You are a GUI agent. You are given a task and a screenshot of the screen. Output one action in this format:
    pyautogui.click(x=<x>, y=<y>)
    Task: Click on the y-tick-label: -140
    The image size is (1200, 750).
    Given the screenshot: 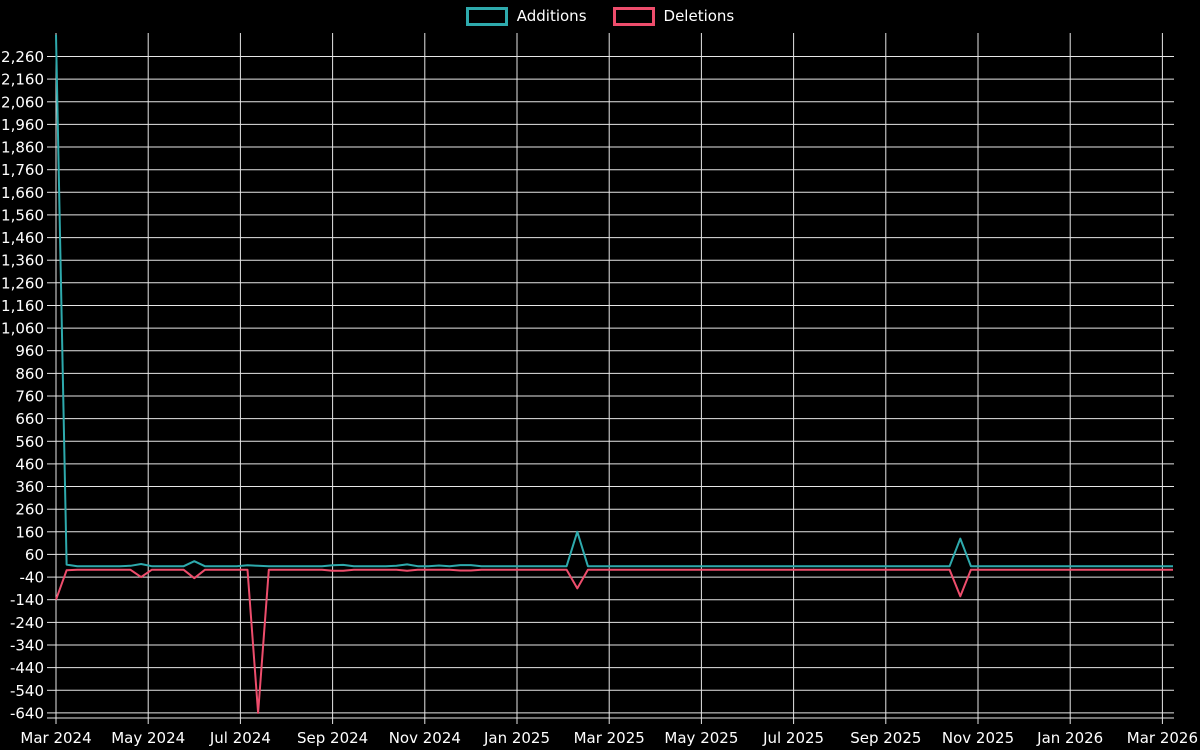 What is the action you would take?
    pyautogui.click(x=27, y=600)
    